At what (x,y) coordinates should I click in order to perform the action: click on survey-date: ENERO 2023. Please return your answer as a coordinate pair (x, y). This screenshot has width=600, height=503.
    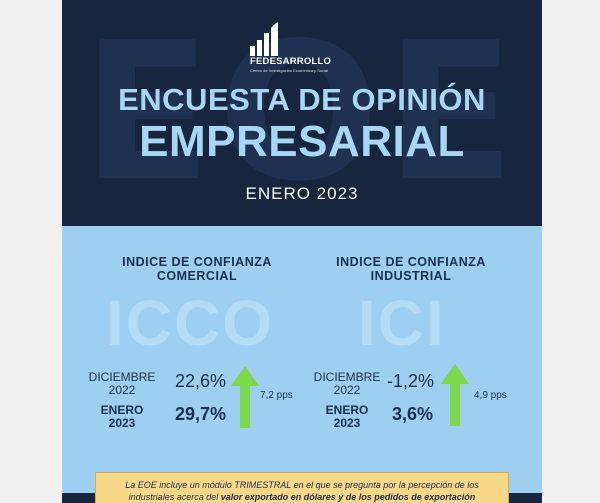
    Looking at the image, I should click on (302, 193).